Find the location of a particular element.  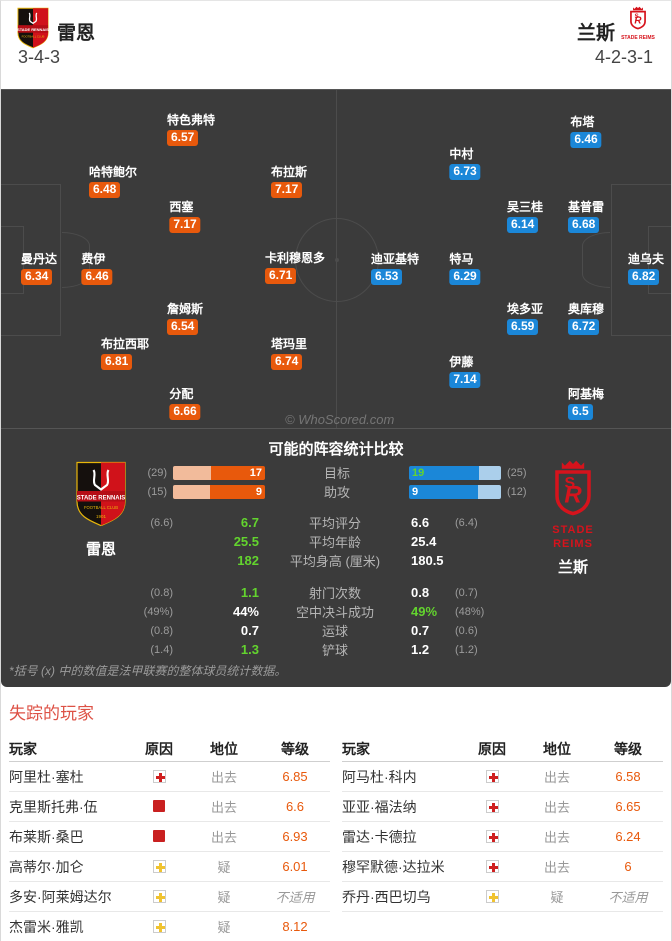

away-context-value: (12) is located at coordinates (517, 491).